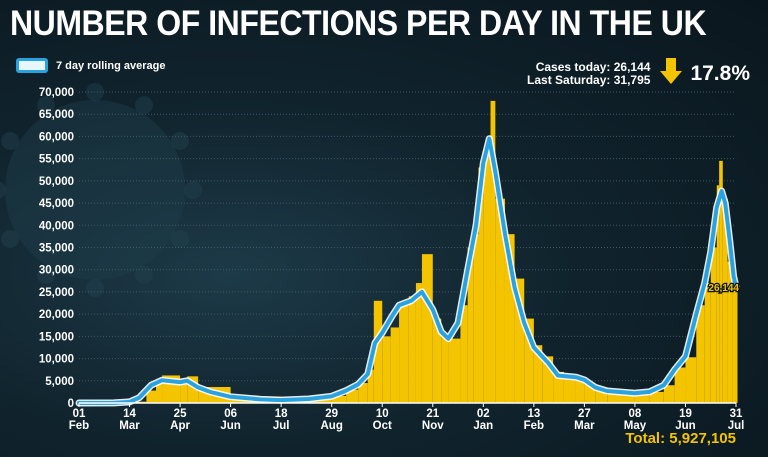 Image resolution: width=768 pixels, height=457 pixels. What do you see at coordinates (230, 414) in the screenshot?
I see `x-tick-day: 06` at bounding box center [230, 414].